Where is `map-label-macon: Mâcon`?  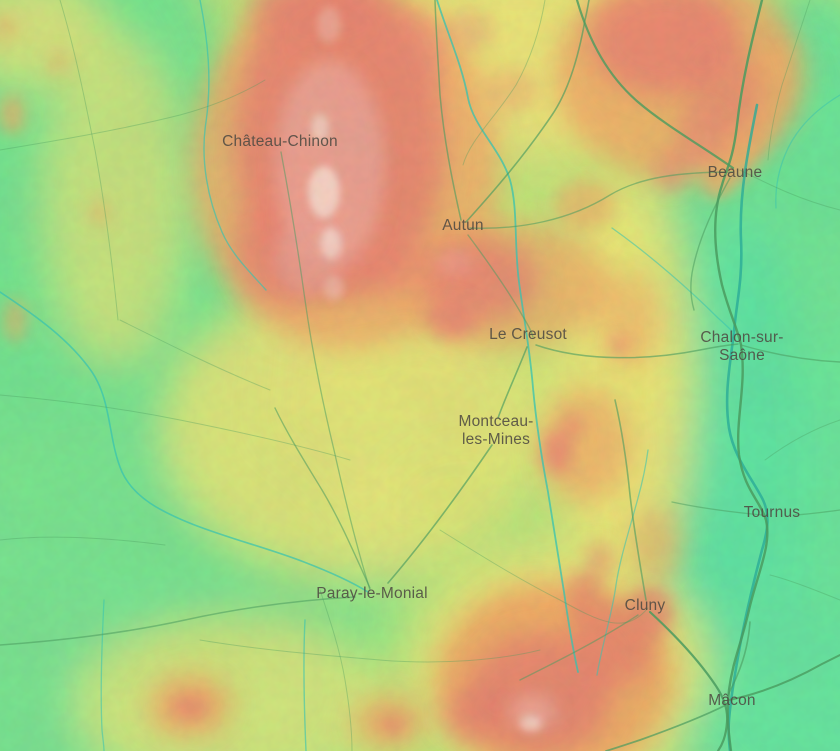 map-label-macon: Mâcon is located at coordinates (732, 700).